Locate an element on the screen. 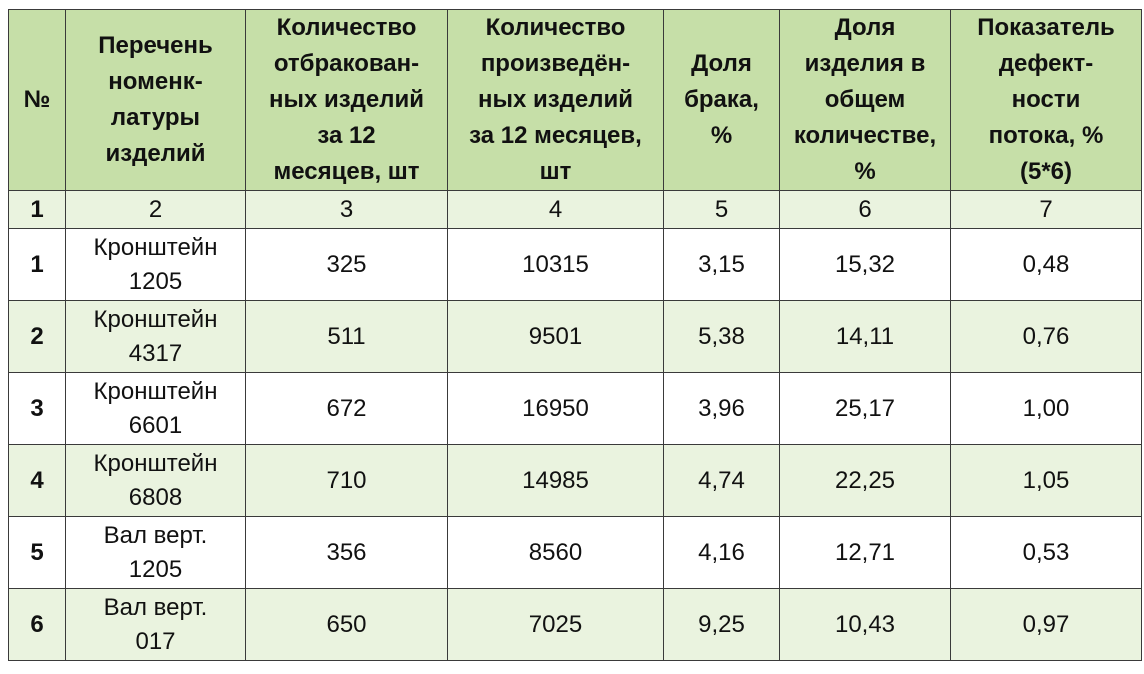 This screenshot has width=1144, height=674. header-line: № is located at coordinates (37, 99).